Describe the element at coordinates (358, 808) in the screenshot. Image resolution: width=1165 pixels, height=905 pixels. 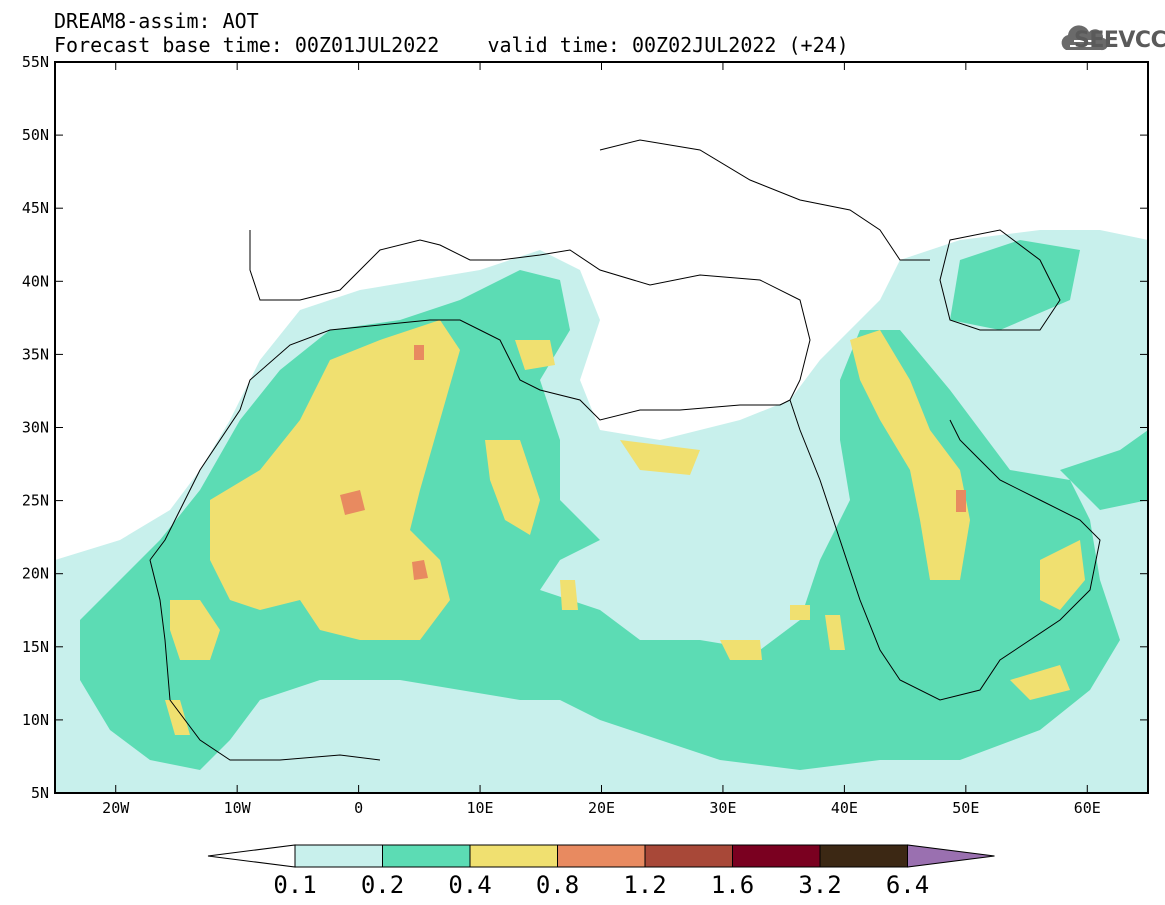
I see `lon-tick-label: 0` at that location.